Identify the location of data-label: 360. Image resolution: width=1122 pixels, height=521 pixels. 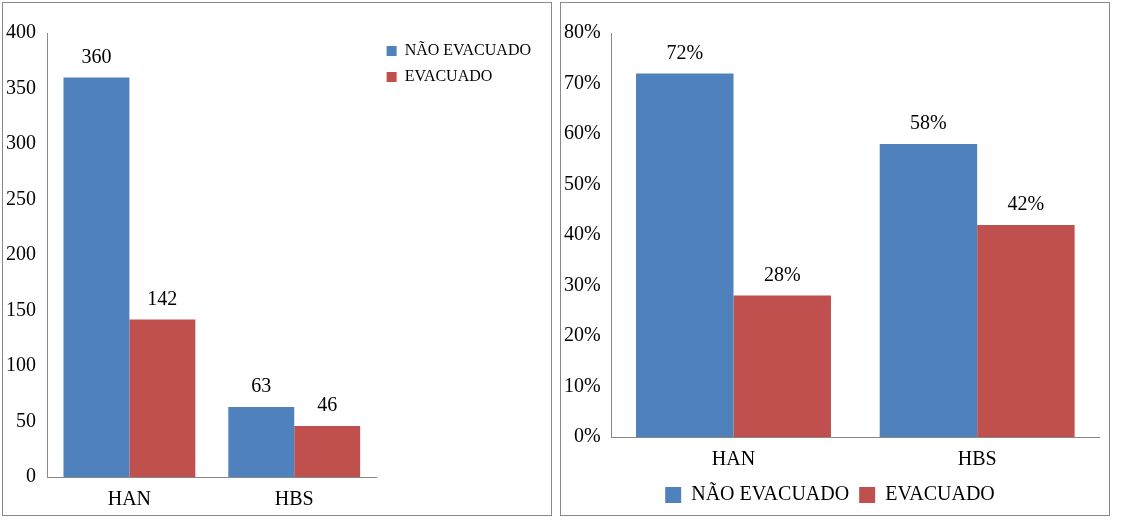
(96, 55).